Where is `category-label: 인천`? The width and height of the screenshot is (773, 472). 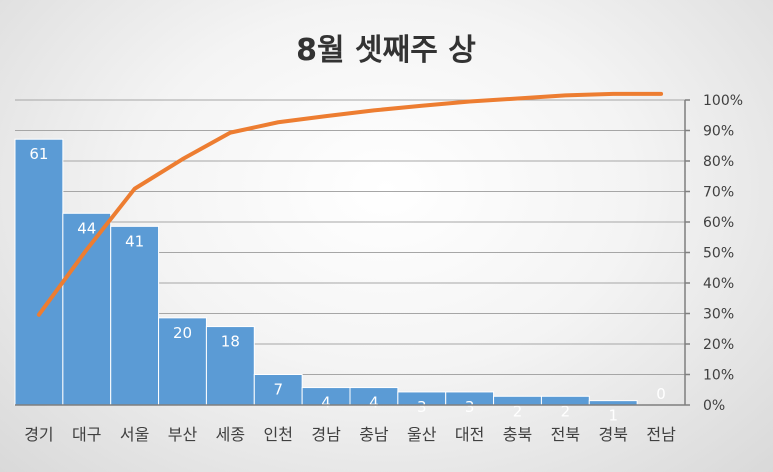
category-label: 인천 is located at coordinates (277, 434).